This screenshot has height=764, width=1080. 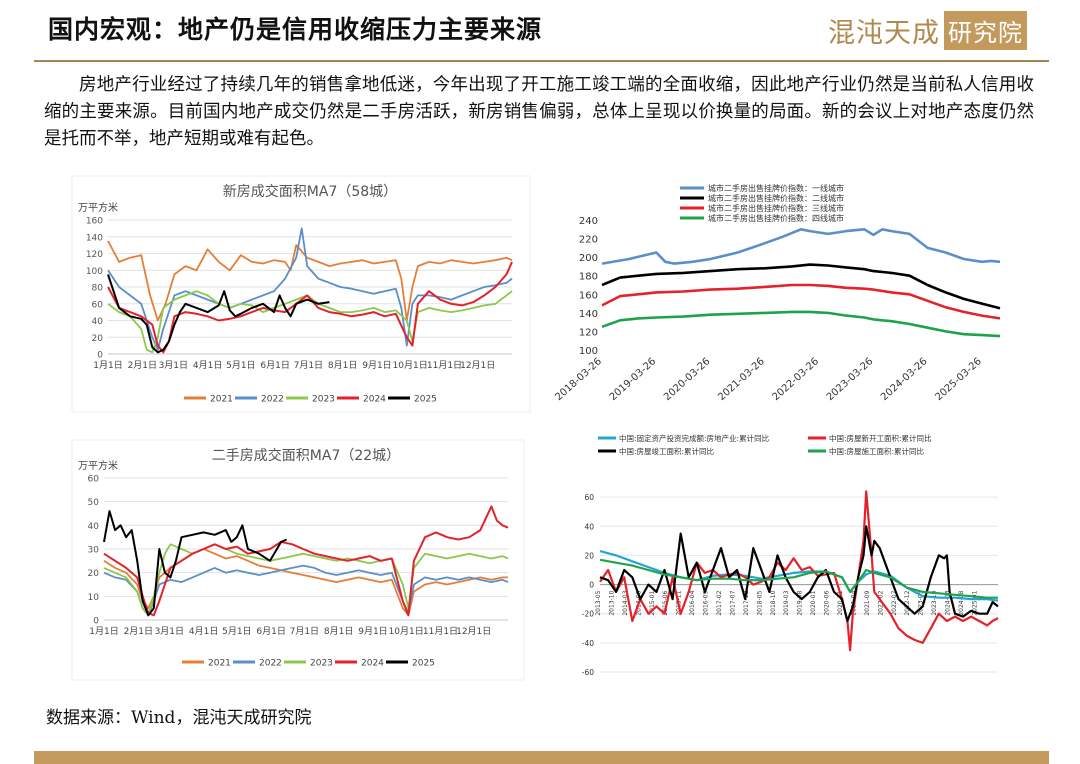 I want to click on price-xtick-label: 2024-03-26, so click(x=904, y=379).